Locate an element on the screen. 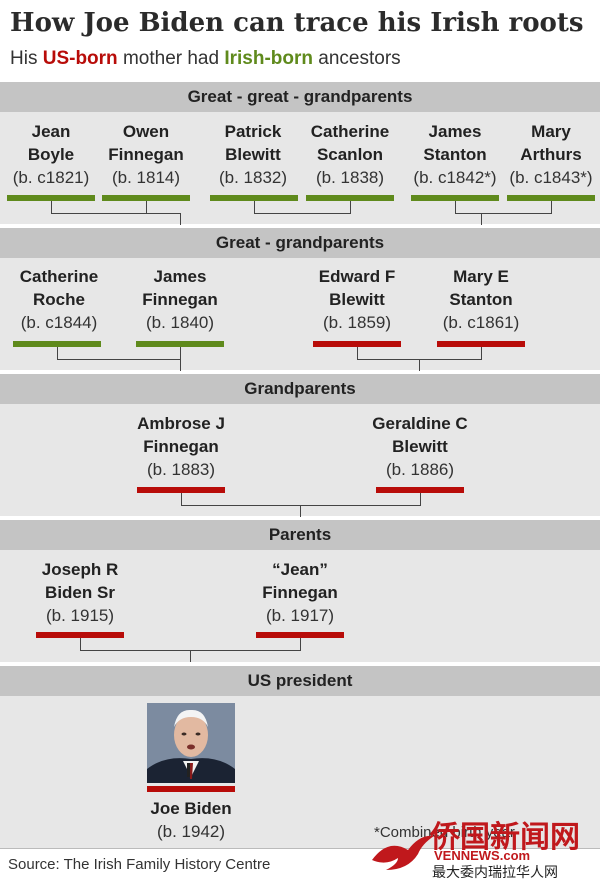 This screenshot has height=883, width=600. person-joe-biden: Joe Biden (b. 1942) is located at coordinates (191, 820).